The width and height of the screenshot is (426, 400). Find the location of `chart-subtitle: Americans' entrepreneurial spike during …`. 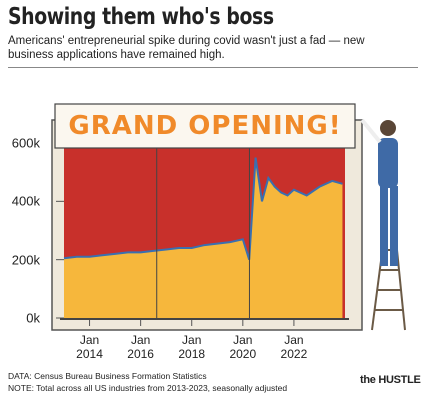

chart-subtitle: Americans' entrepreneurial spike during … is located at coordinates (186, 48).